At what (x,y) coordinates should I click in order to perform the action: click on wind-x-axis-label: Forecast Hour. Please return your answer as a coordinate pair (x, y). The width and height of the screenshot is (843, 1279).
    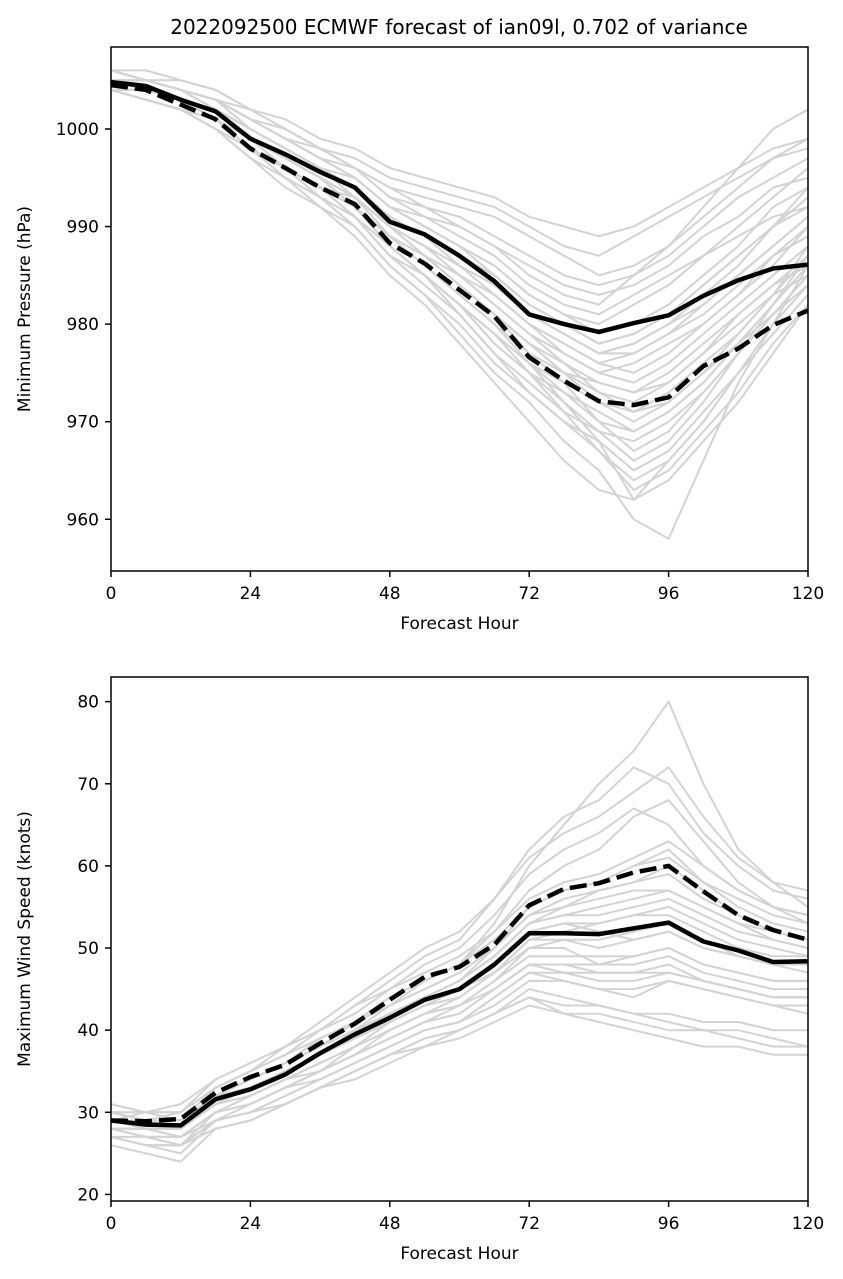
    Looking at the image, I should click on (459, 1254).